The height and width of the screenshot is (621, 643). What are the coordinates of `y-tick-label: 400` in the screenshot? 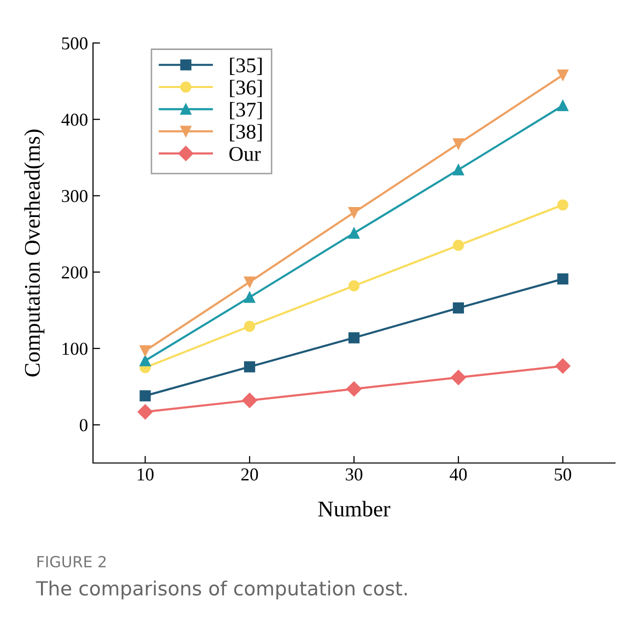 It's located at (74, 120).